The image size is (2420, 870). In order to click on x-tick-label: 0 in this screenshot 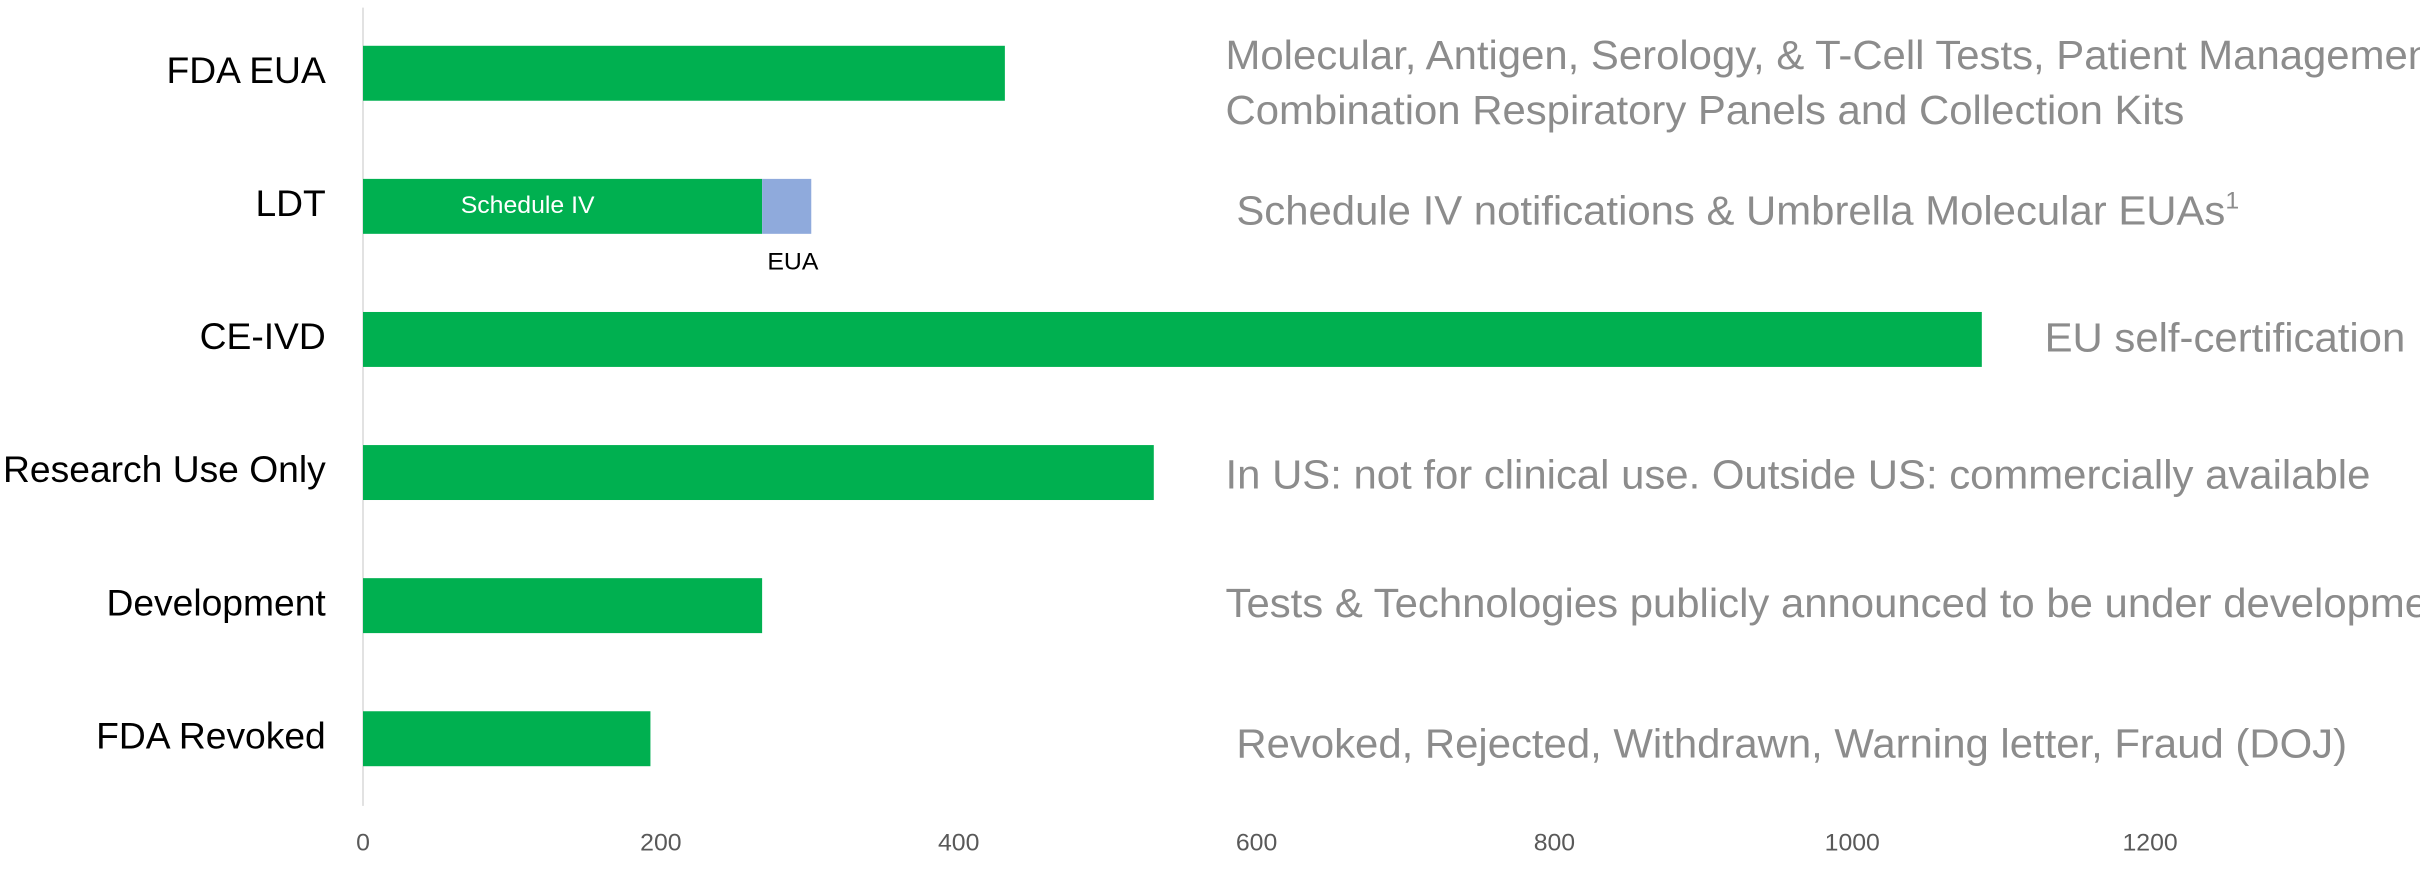, I will do `click(363, 843)`.